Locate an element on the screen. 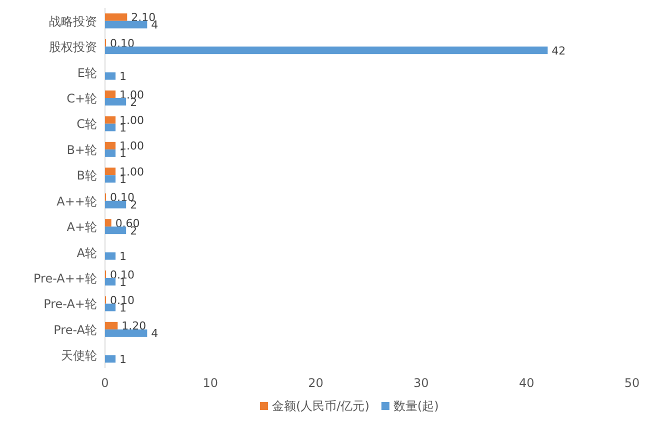 The image size is (658, 431). x-tick-label: 10 is located at coordinates (210, 383).